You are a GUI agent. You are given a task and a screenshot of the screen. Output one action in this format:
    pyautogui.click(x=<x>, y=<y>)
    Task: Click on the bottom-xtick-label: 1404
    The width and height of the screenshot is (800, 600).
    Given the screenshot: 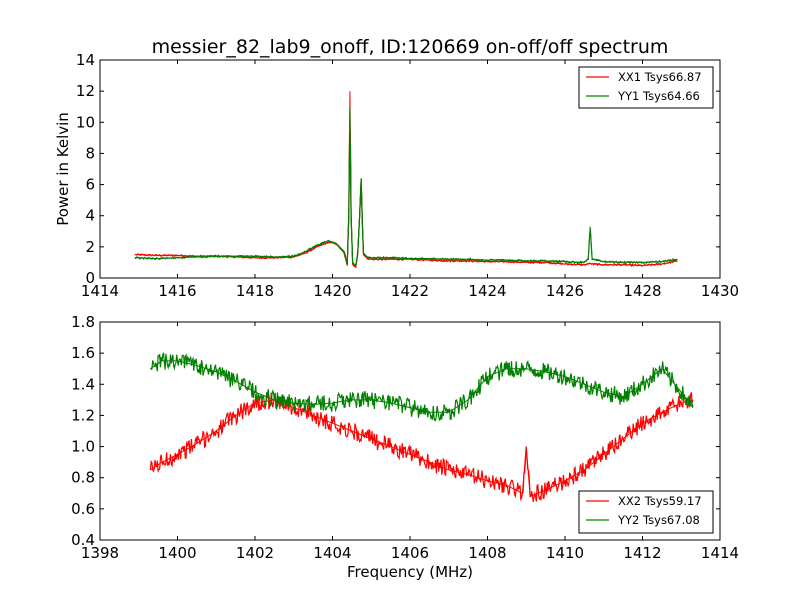 What is the action you would take?
    pyautogui.click(x=332, y=553)
    